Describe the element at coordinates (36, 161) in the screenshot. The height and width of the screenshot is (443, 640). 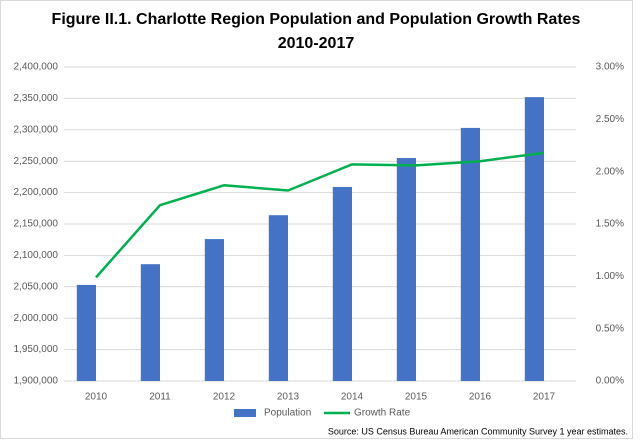
I see `y-tick-label: 2,250,000` at that location.